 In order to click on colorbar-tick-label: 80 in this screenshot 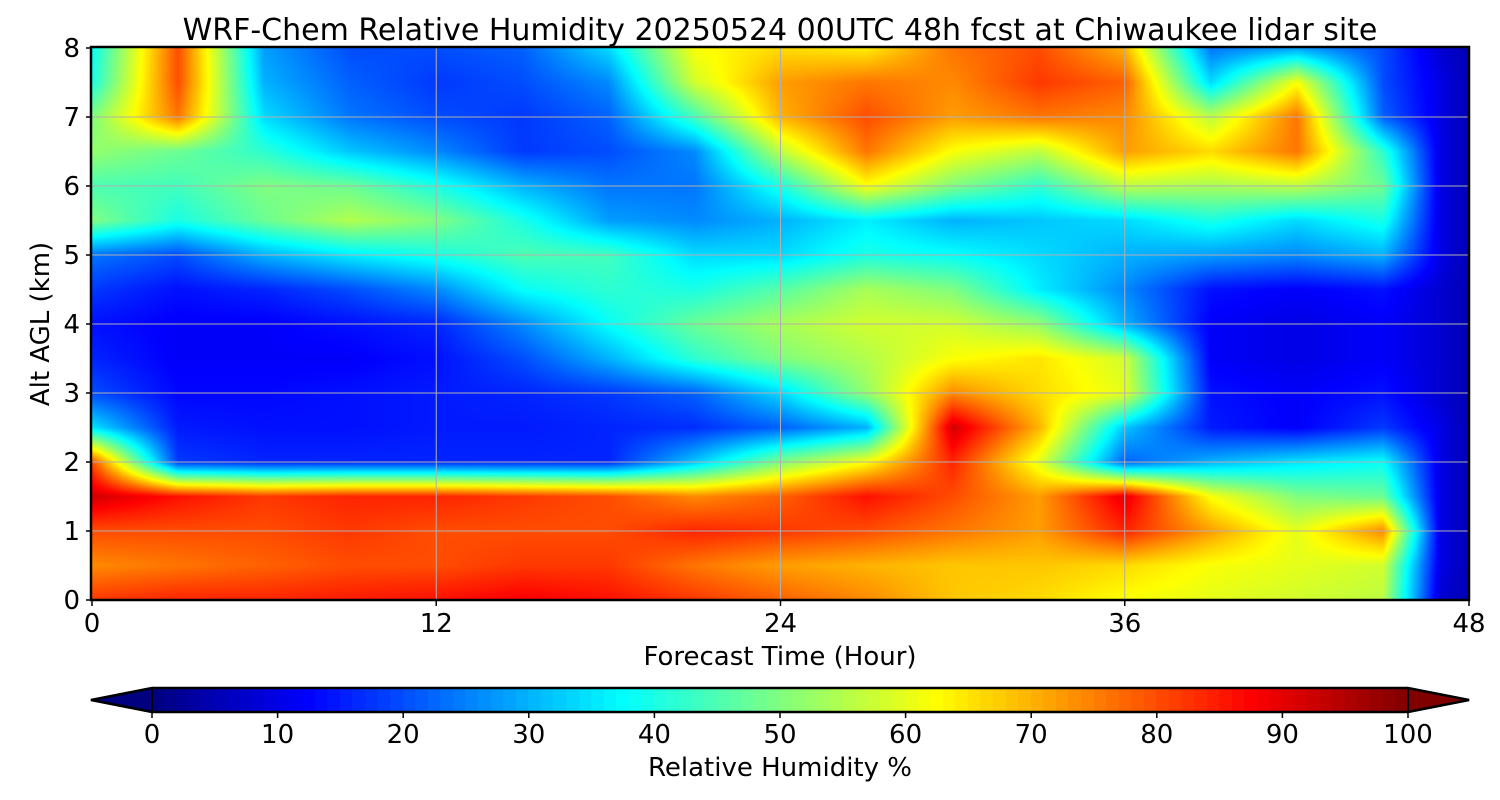, I will do `click(1156, 735)`.